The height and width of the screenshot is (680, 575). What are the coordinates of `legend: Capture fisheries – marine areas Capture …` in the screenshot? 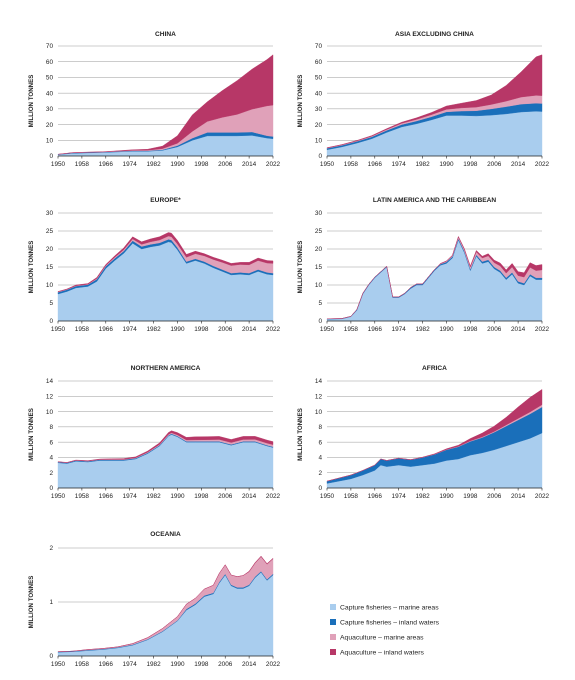 It's located at (385, 630).